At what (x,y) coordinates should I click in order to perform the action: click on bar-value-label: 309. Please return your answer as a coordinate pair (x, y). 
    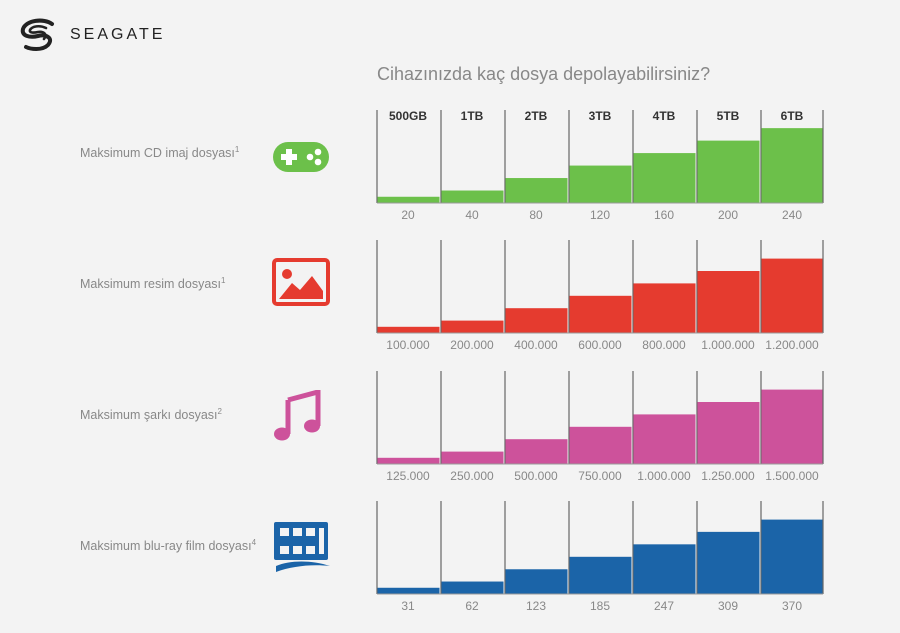
    Looking at the image, I should click on (728, 606).